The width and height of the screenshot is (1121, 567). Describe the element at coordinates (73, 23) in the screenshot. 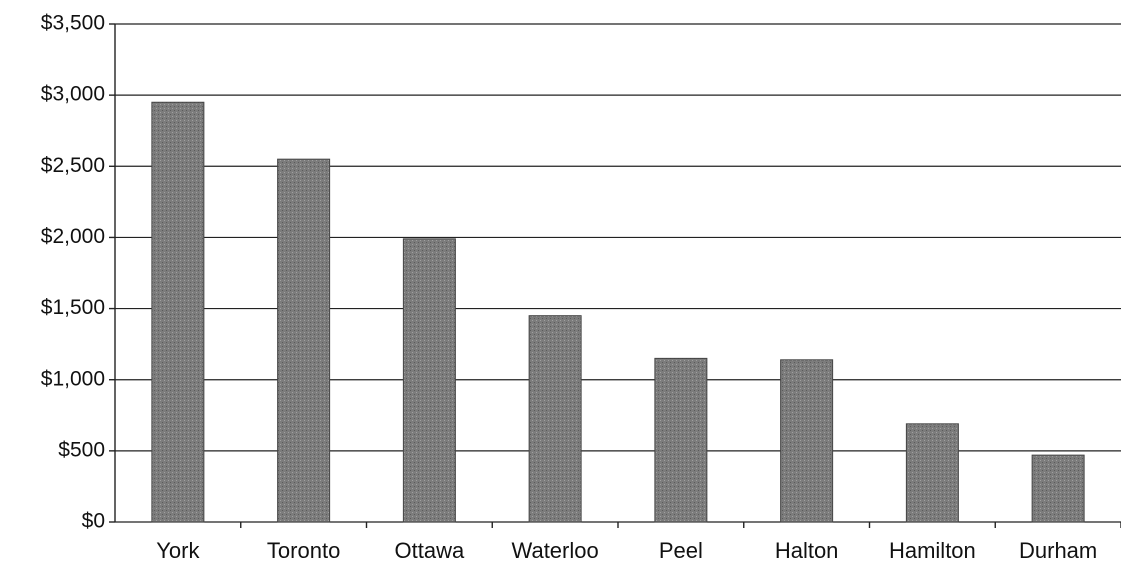

I see `y-tick-label: $3,500` at that location.